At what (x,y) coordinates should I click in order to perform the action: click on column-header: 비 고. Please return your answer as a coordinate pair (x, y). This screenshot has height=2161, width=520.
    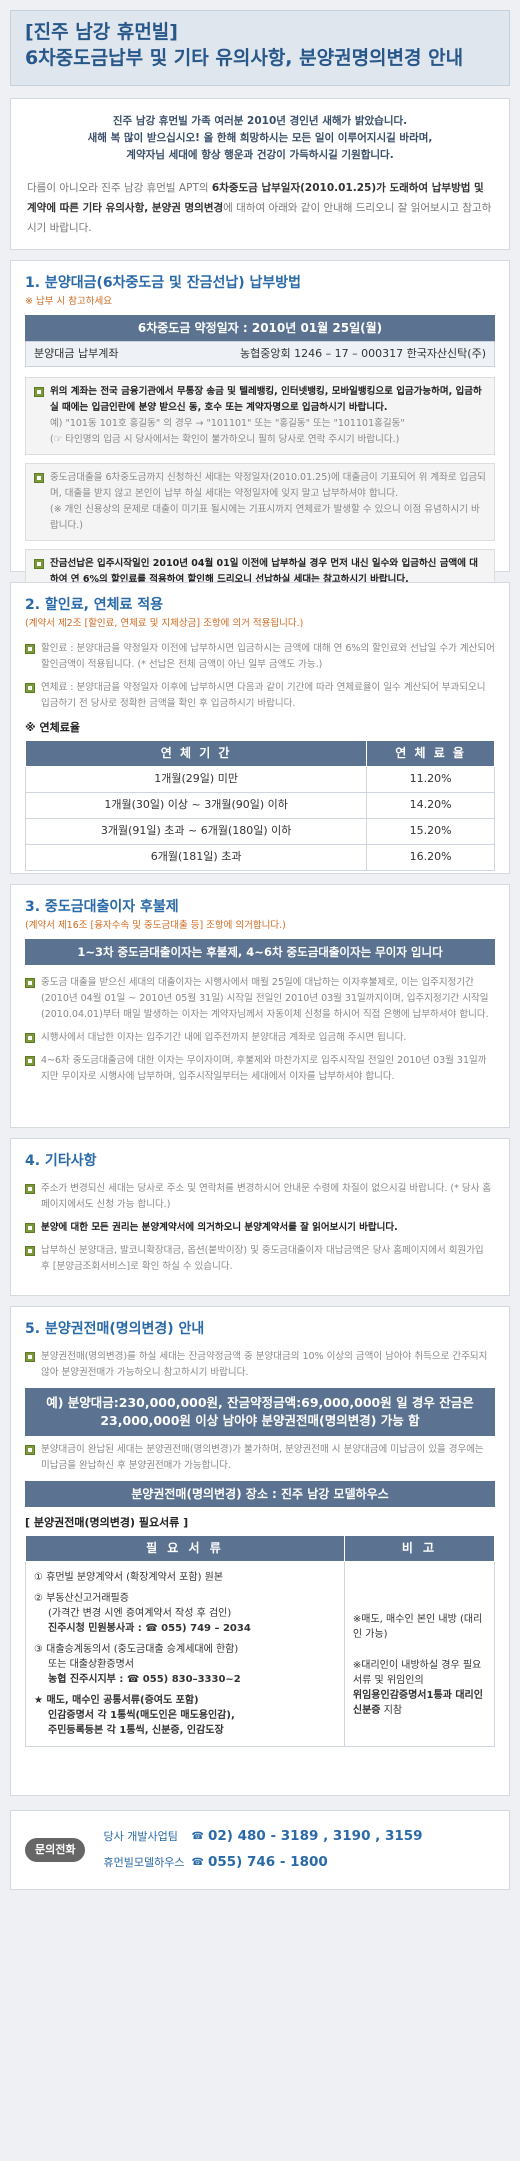
    Looking at the image, I should click on (419, 1548).